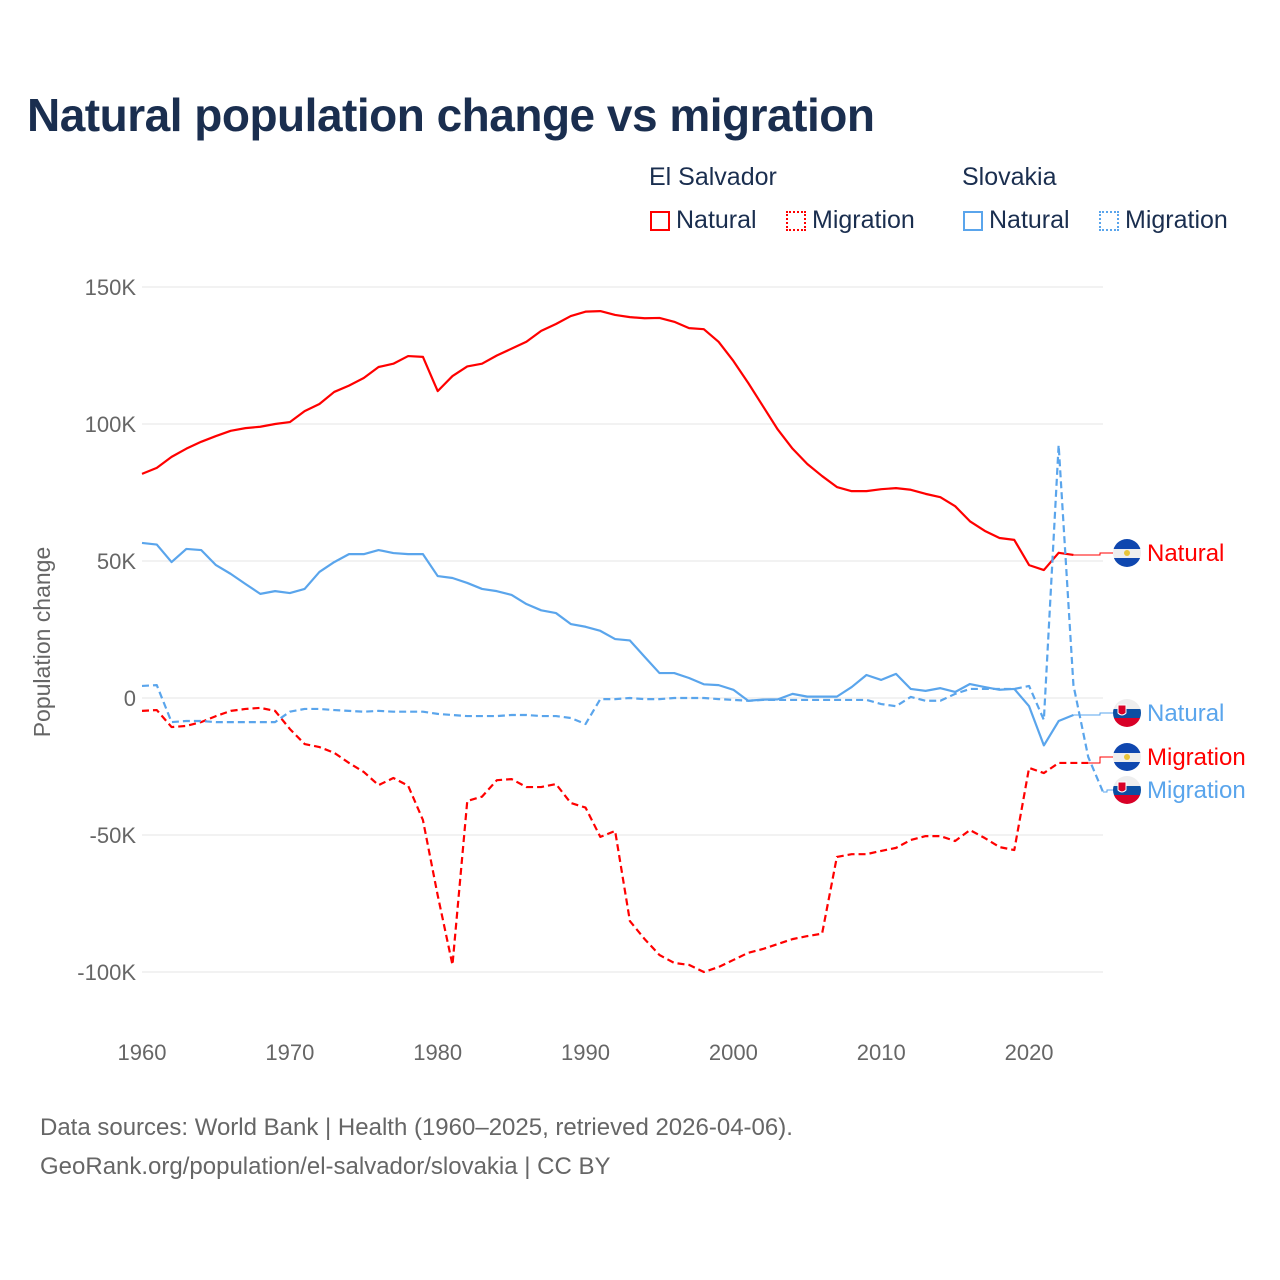  What do you see at coordinates (116, 561) in the screenshot?
I see `y-tick-label: 50K` at bounding box center [116, 561].